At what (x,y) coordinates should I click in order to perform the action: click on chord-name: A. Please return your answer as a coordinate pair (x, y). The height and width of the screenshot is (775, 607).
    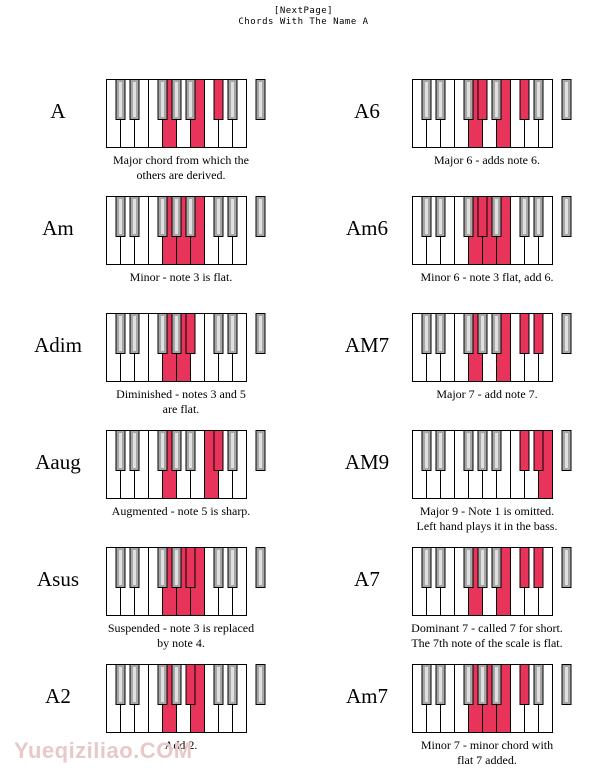
    Looking at the image, I should click on (58, 111).